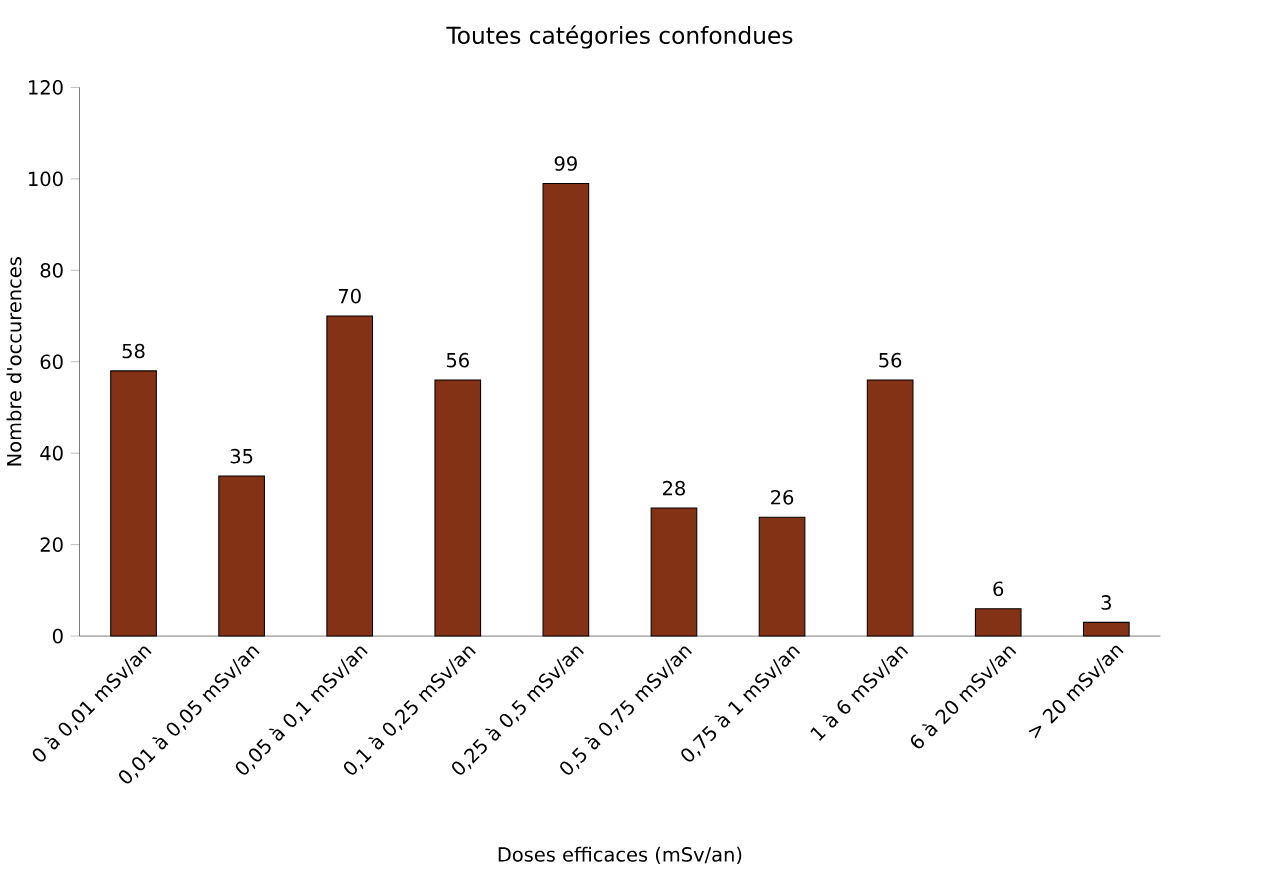  Describe the element at coordinates (674, 488) in the screenshot. I see `data-label: 28` at that location.